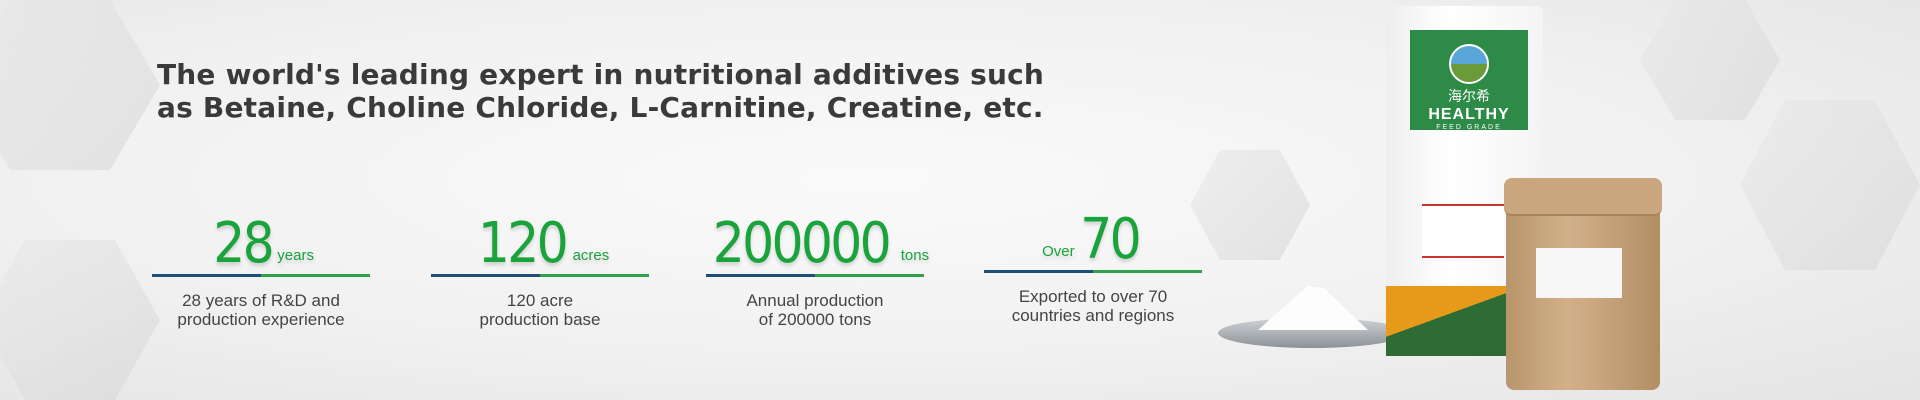 The image size is (1920, 400). What do you see at coordinates (1058, 251) in the screenshot?
I see `stat-prefix: Over` at bounding box center [1058, 251].